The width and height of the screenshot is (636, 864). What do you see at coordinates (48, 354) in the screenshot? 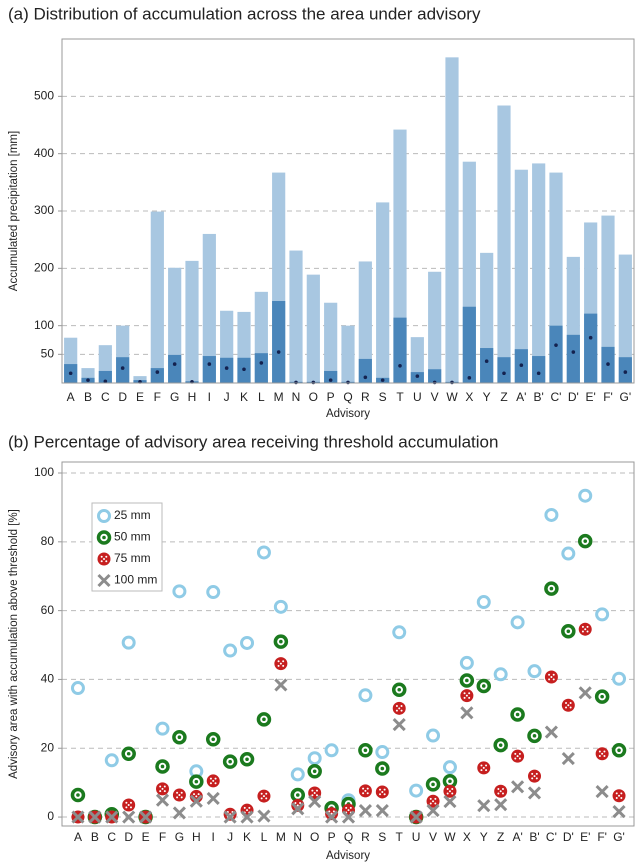
I see `y-tick-label: 50` at bounding box center [48, 354].